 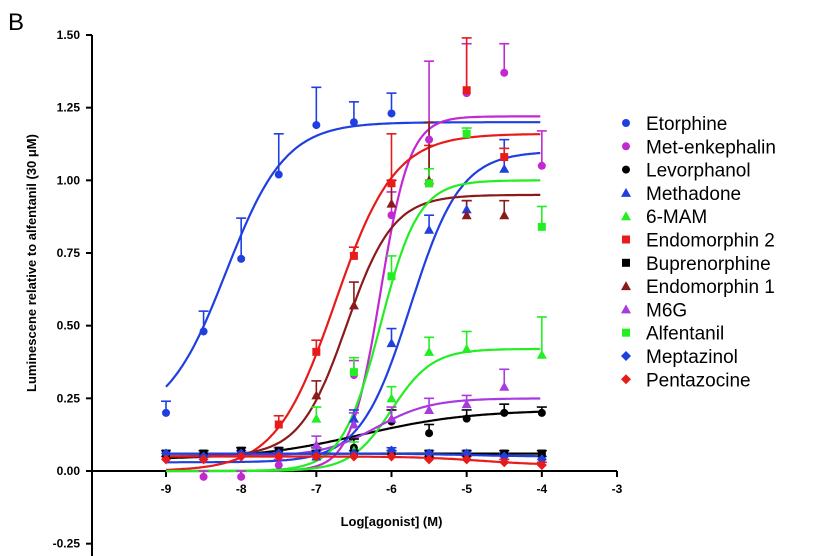 I want to click on legend-label-buprenorphine: Buprenorphine, so click(x=708, y=264).